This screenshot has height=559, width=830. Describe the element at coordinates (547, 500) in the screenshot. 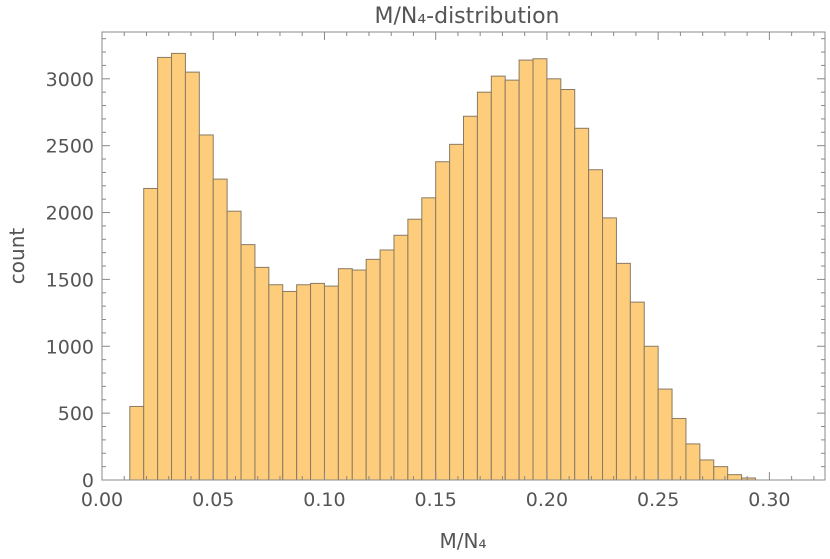

I see `x-tick-label: 0.20` at that location.